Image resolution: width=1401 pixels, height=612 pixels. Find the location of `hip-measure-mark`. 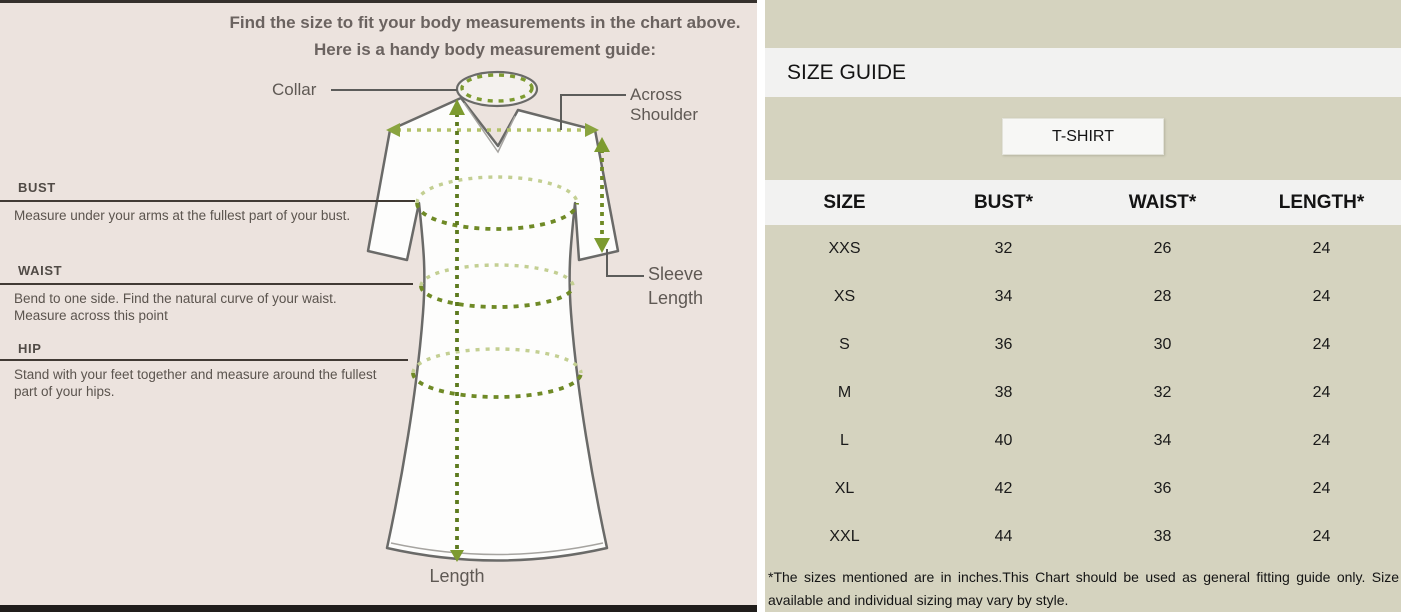

hip-measure-mark is located at coordinates (497, 373).